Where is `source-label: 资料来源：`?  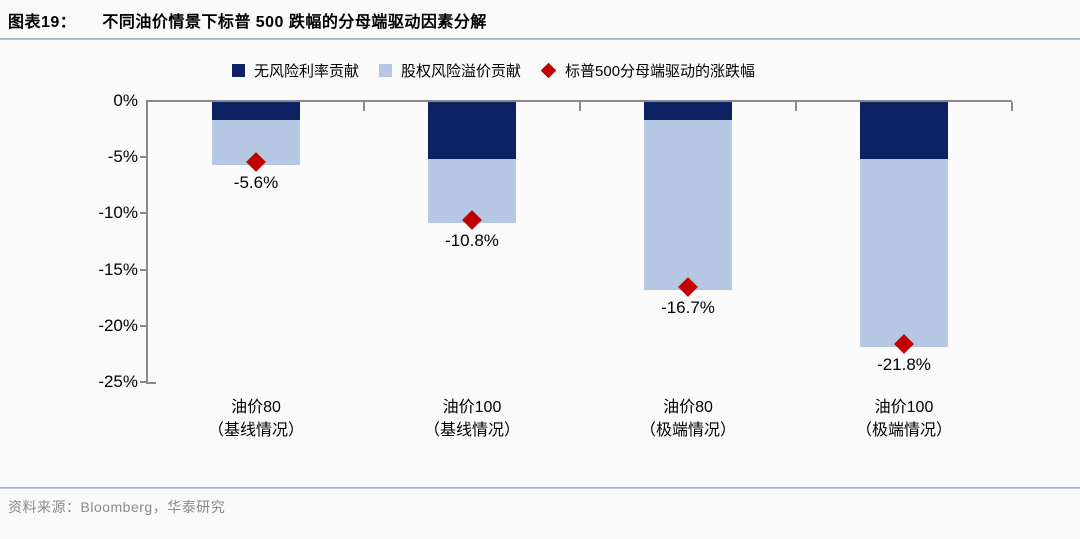
source-label: 资料来源： is located at coordinates (44, 507).